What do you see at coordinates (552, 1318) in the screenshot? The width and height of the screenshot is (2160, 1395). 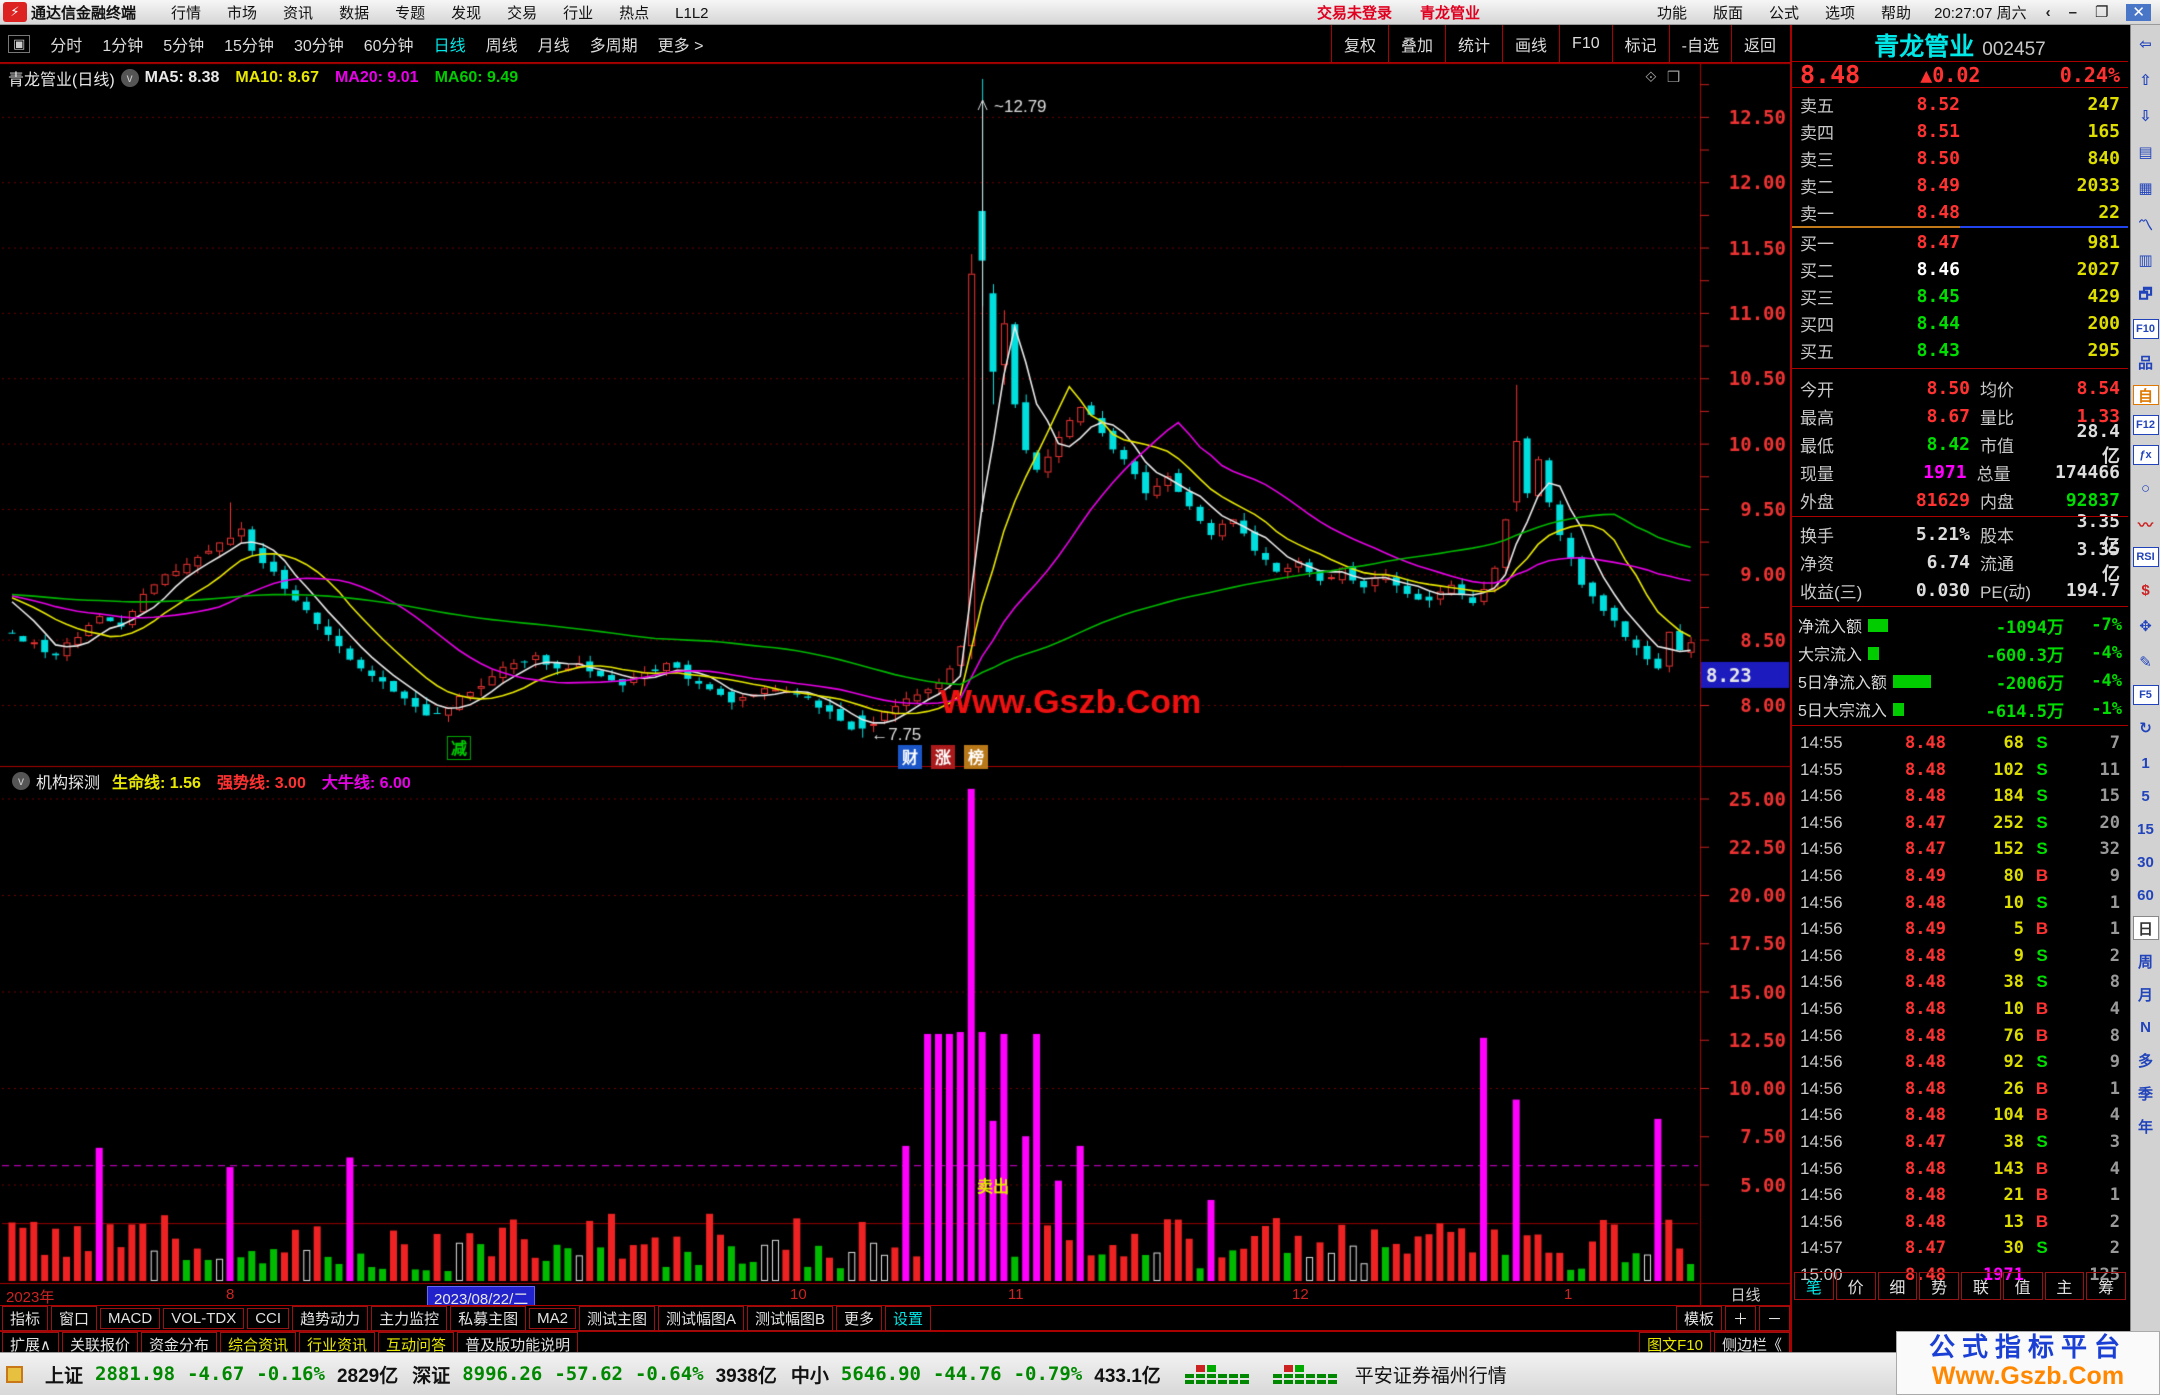 I see `tab-MA2: MA2` at bounding box center [552, 1318].